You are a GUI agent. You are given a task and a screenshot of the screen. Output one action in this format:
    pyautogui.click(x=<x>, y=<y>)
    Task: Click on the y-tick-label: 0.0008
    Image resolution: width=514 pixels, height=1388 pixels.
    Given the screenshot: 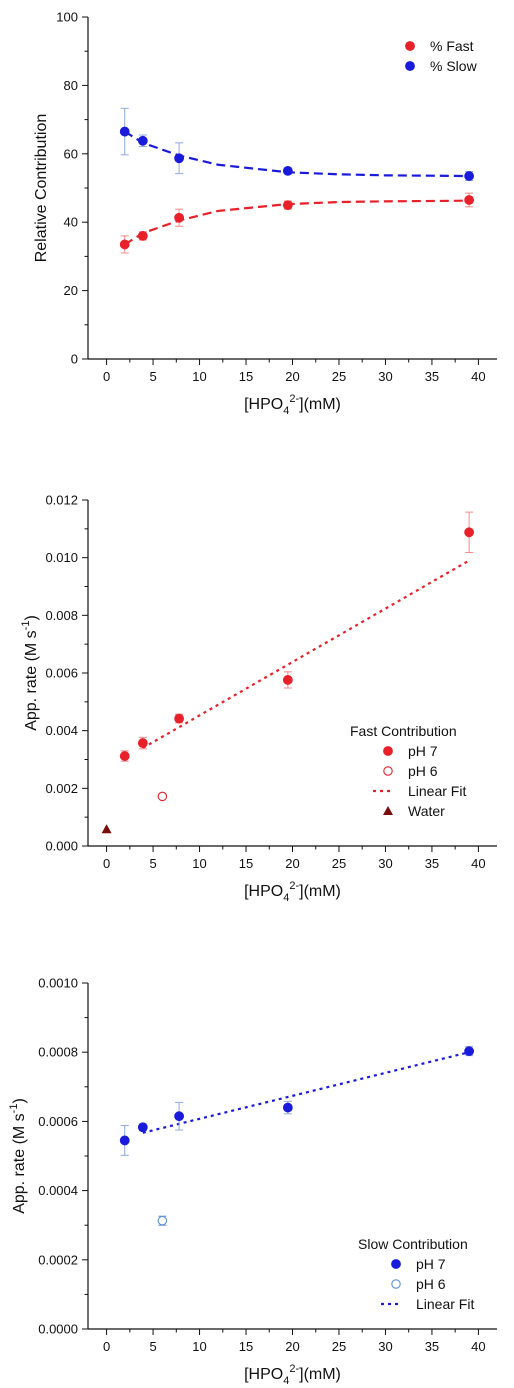 What is the action you would take?
    pyautogui.click(x=58, y=1052)
    